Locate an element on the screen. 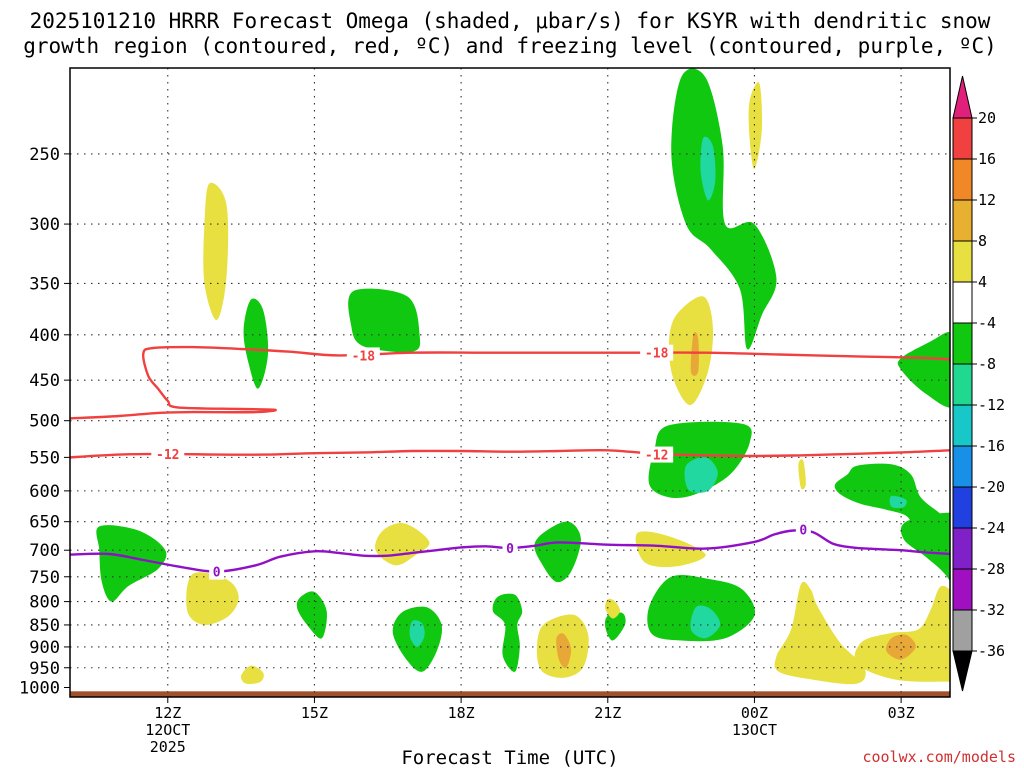  colorbar-bin--8--4 is located at coordinates (962, 343).